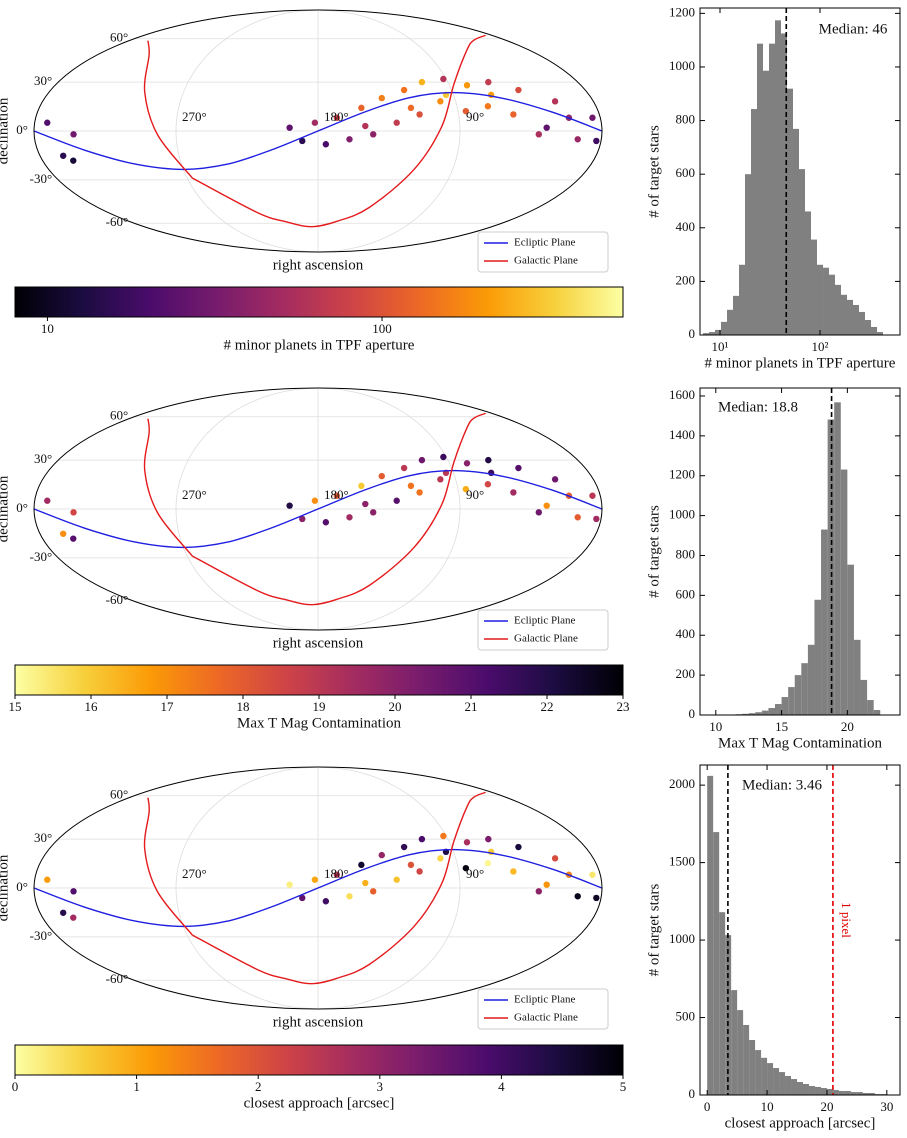 The image size is (907, 1138). Describe the element at coordinates (686, 279) in the screenshot. I see `y-tick-label: 200` at that location.